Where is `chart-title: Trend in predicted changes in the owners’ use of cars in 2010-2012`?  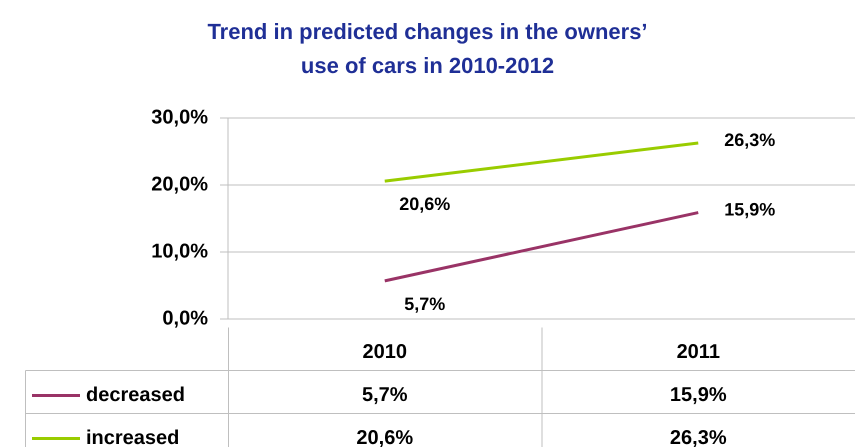 chart-title: Trend in predicted changes in the owners’ use of cars in 2010-2012 is located at coordinates (427, 48).